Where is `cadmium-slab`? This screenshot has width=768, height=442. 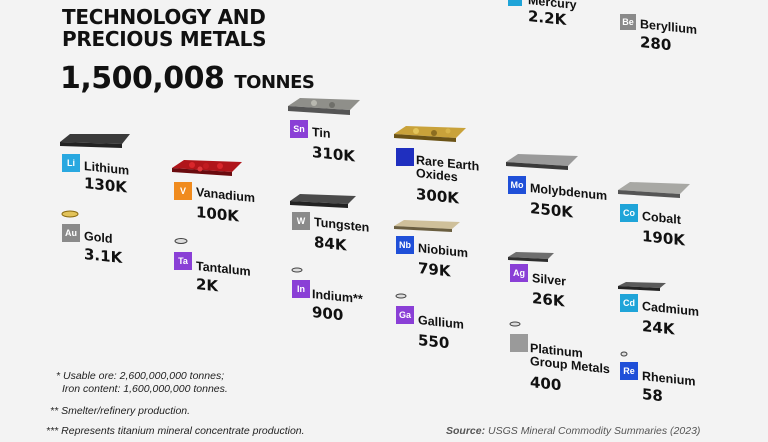 cadmium-slab is located at coordinates (642, 286).